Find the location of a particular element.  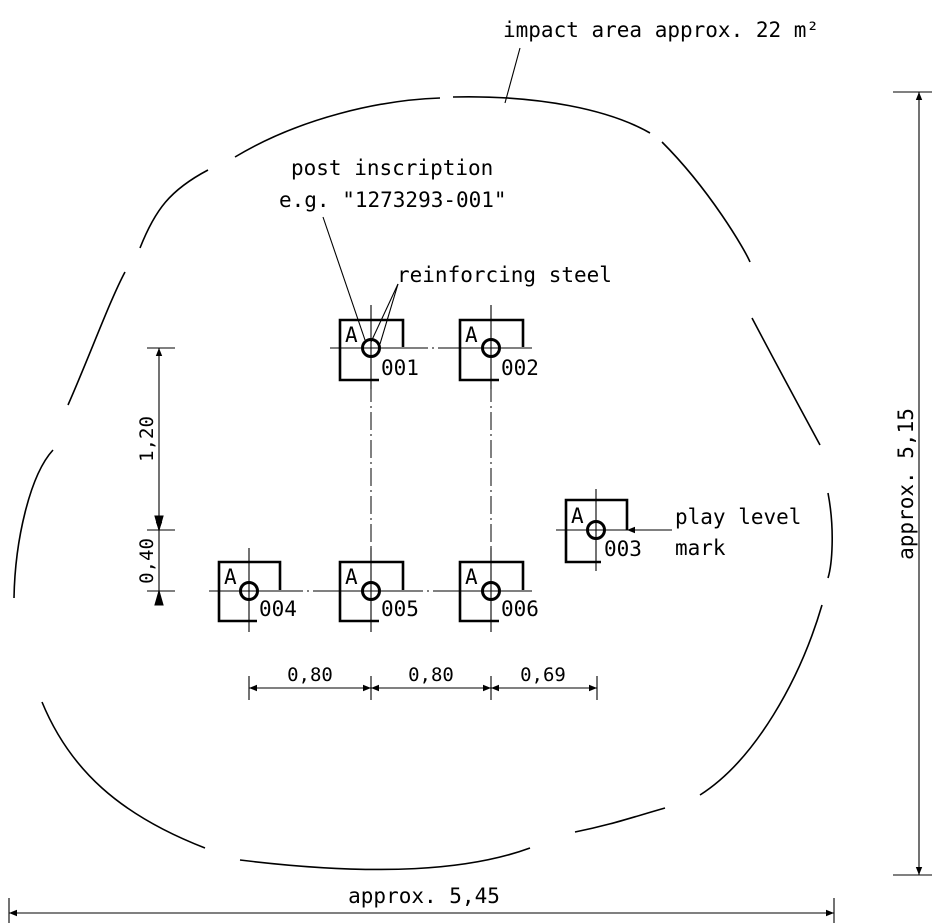

play-level-label: play level is located at coordinates (738, 517).